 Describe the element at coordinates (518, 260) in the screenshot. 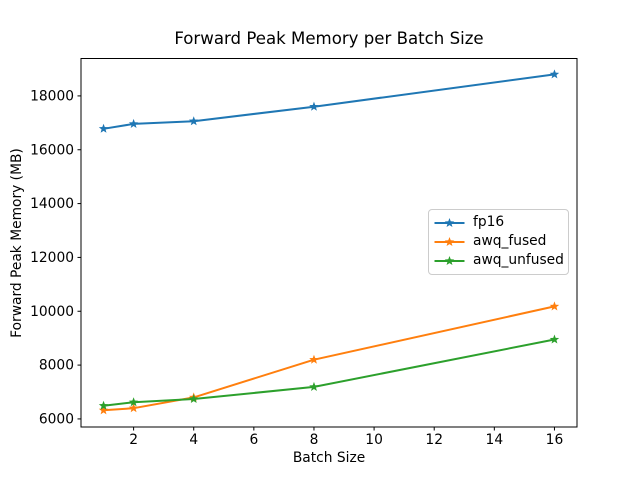

I see `legend-label: awq_unfused` at that location.